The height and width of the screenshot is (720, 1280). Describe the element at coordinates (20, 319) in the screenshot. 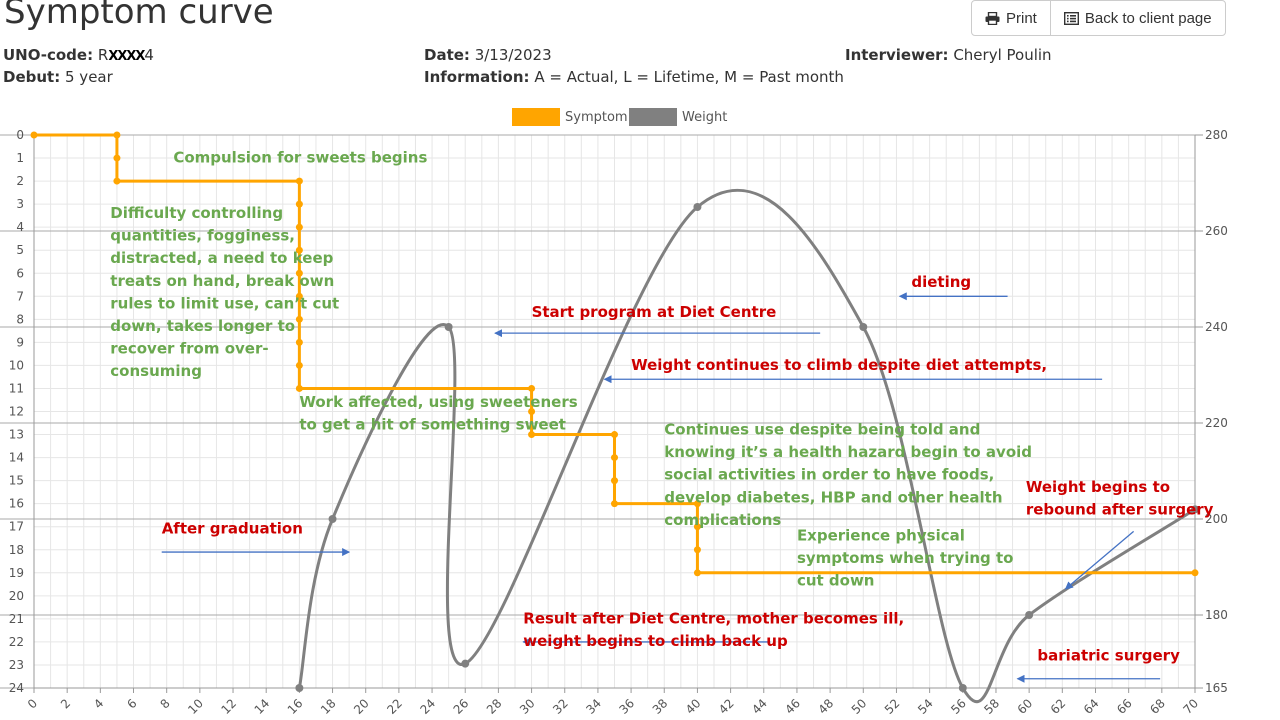

I see `y-left-tick-label: 8` at that location.